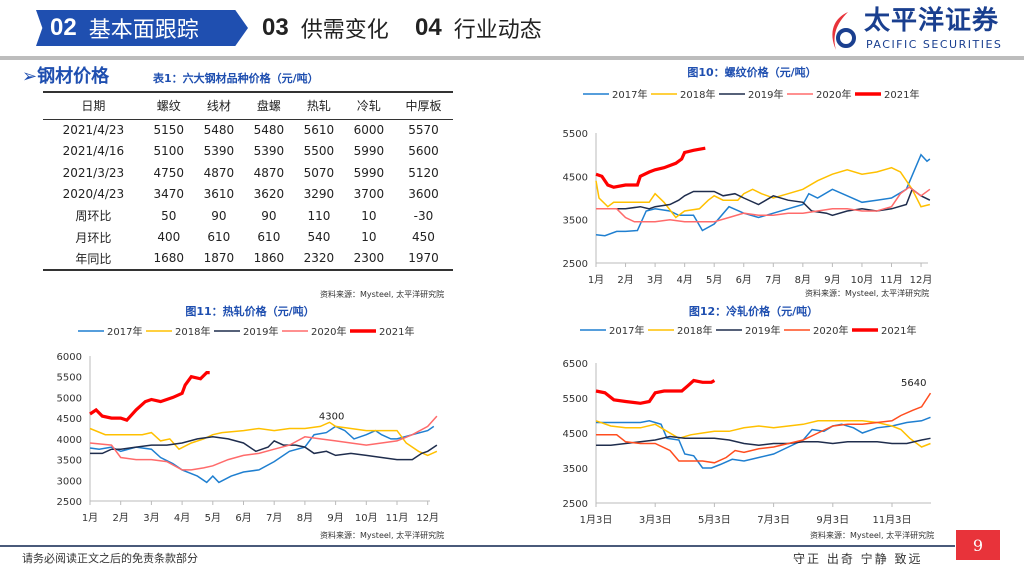 The image size is (1024, 576). Describe the element at coordinates (93, 194) in the screenshot. I see `table-cell: 2020/4/23` at that location.